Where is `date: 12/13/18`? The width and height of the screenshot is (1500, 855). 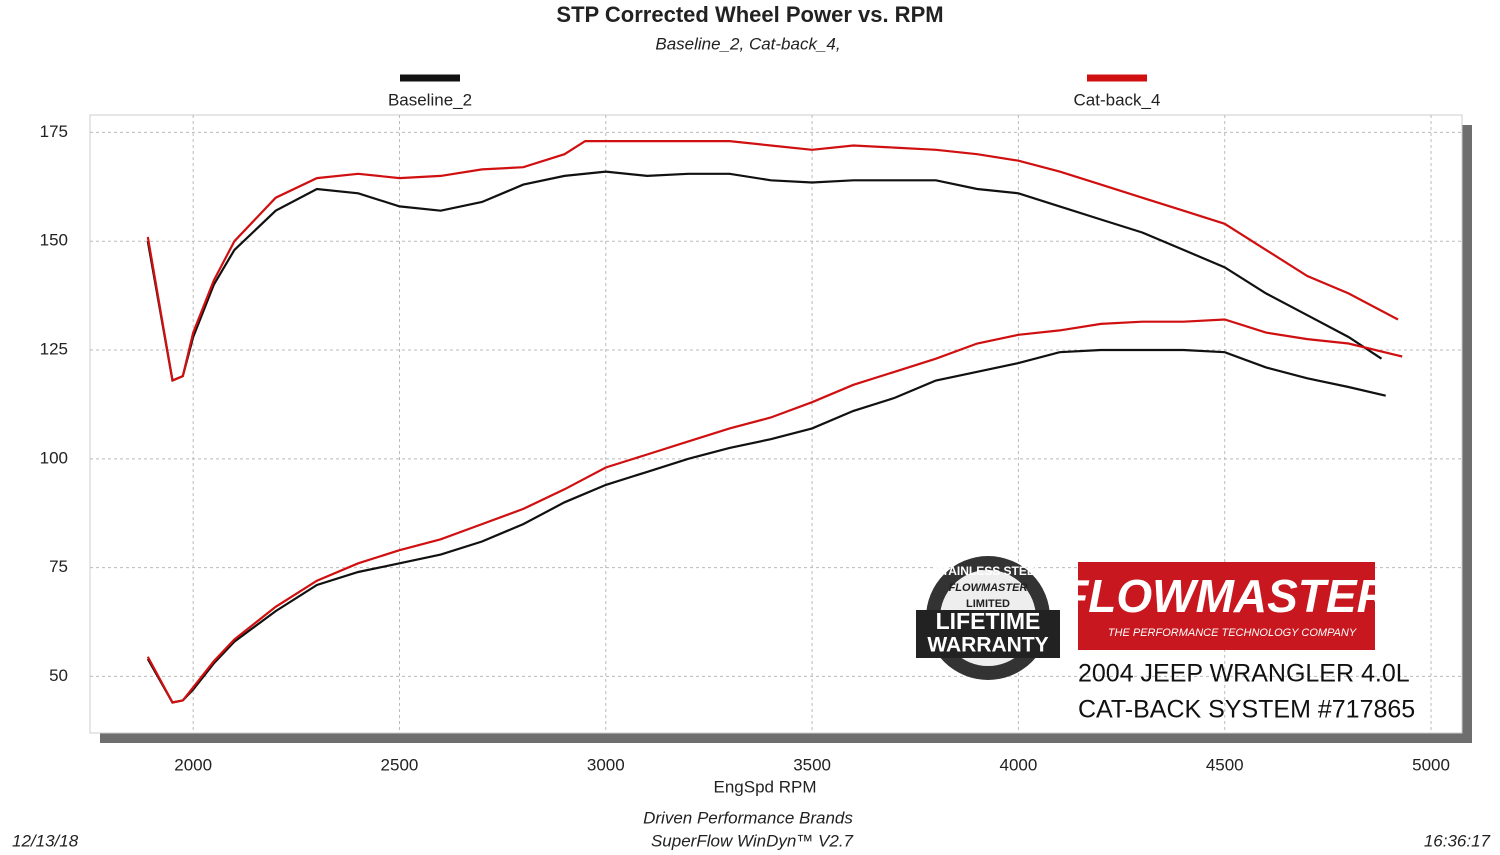 date: 12/13/18 is located at coordinates (45, 840).